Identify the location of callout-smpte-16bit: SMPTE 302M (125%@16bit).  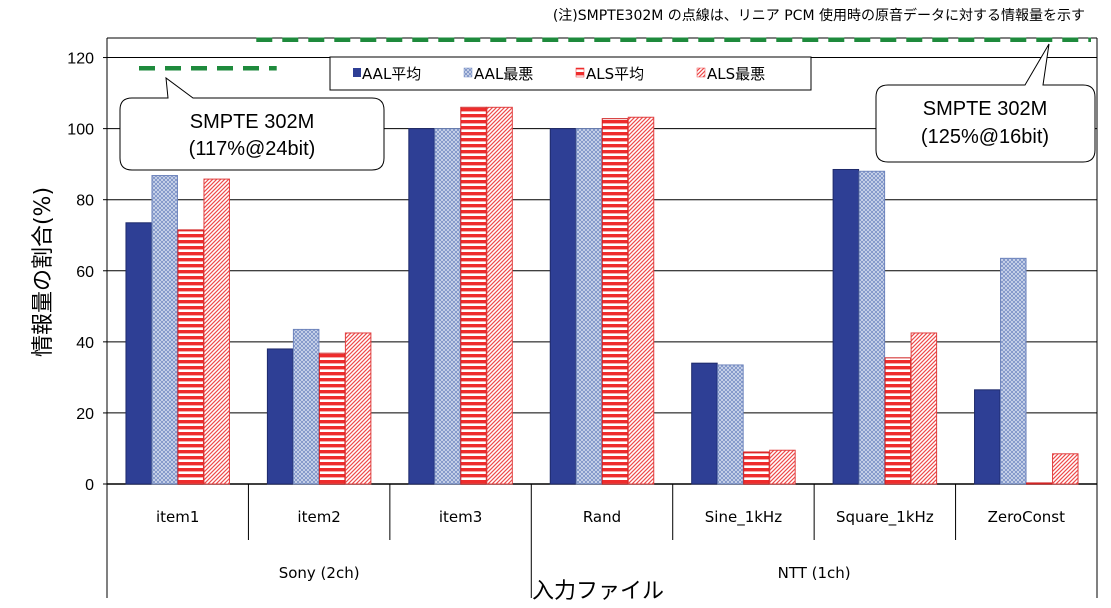
(985, 103).